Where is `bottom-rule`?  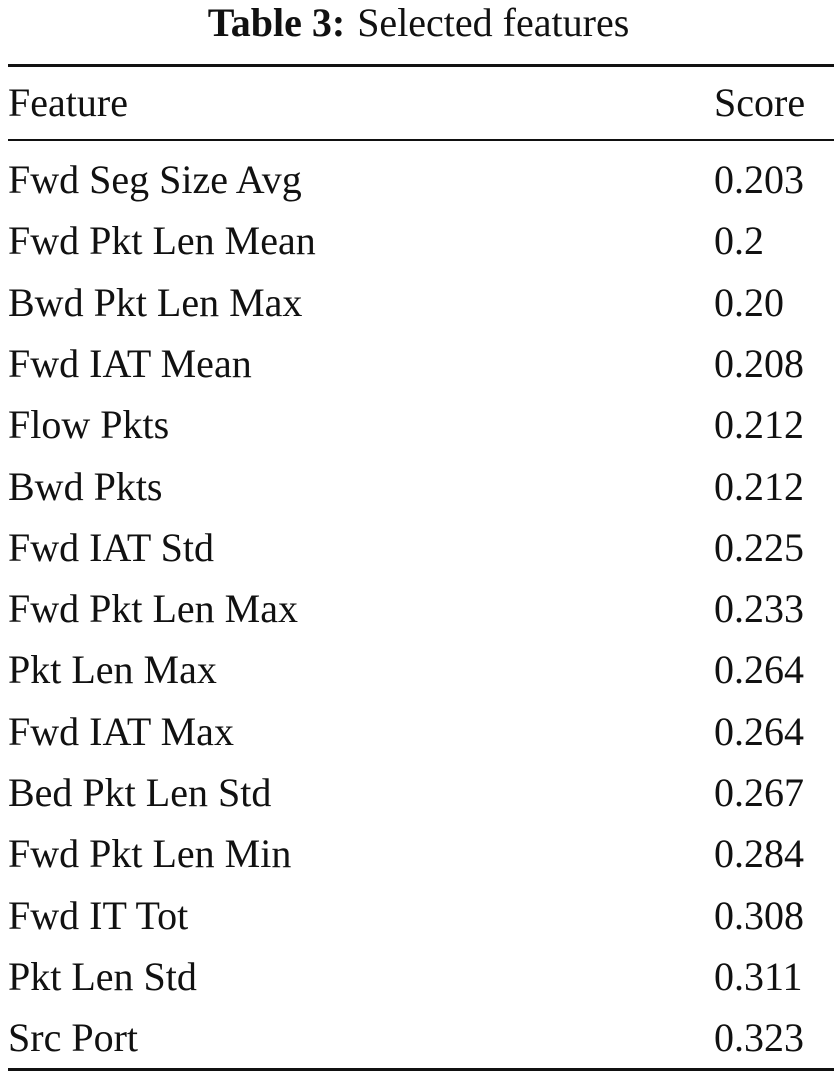 bottom-rule is located at coordinates (421, 1069).